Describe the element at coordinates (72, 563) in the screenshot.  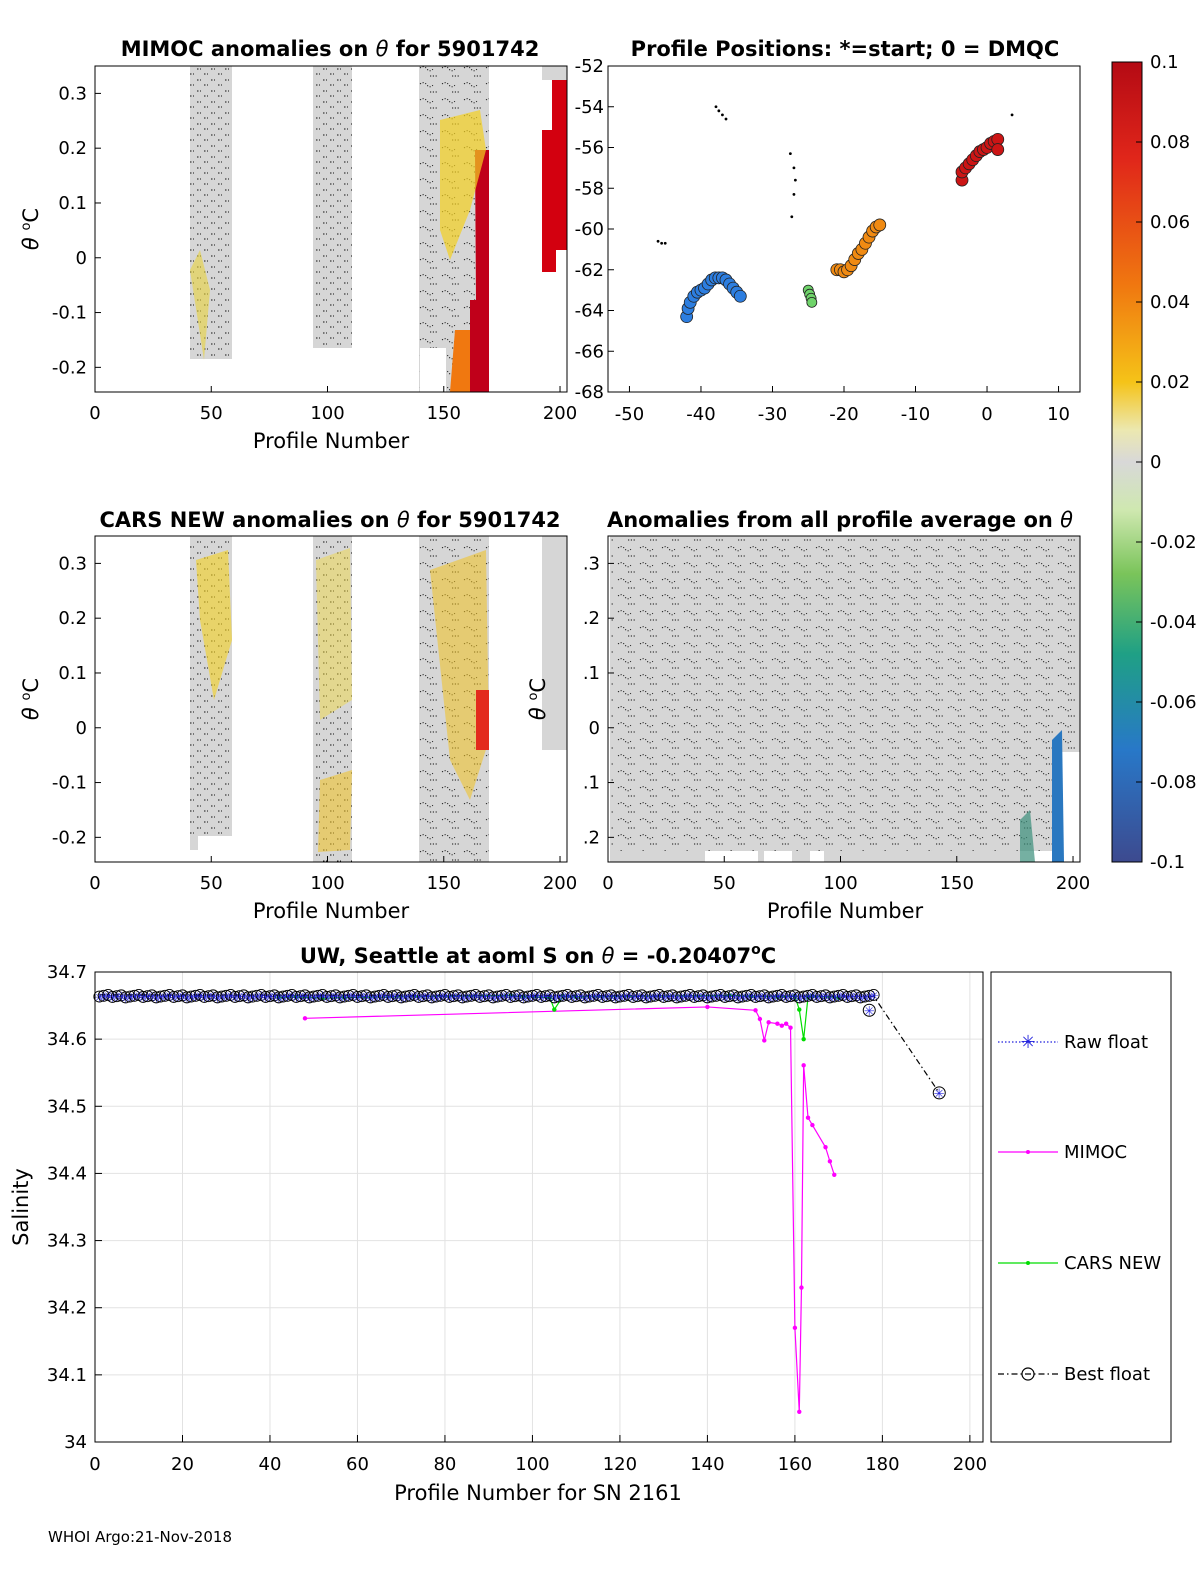
I see `y-tick-label: 0.3` at that location.